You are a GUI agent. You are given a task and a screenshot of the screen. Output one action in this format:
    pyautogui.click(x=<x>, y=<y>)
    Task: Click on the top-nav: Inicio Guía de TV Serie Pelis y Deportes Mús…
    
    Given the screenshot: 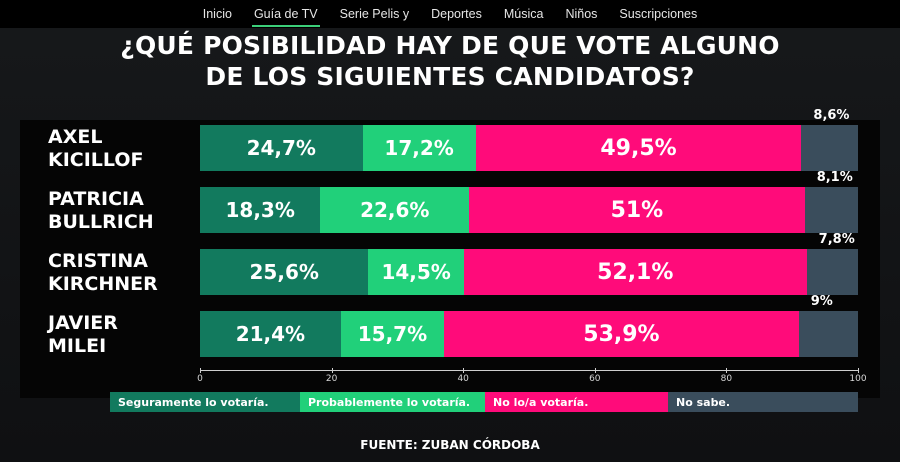 What is the action you would take?
    pyautogui.click(x=450, y=14)
    